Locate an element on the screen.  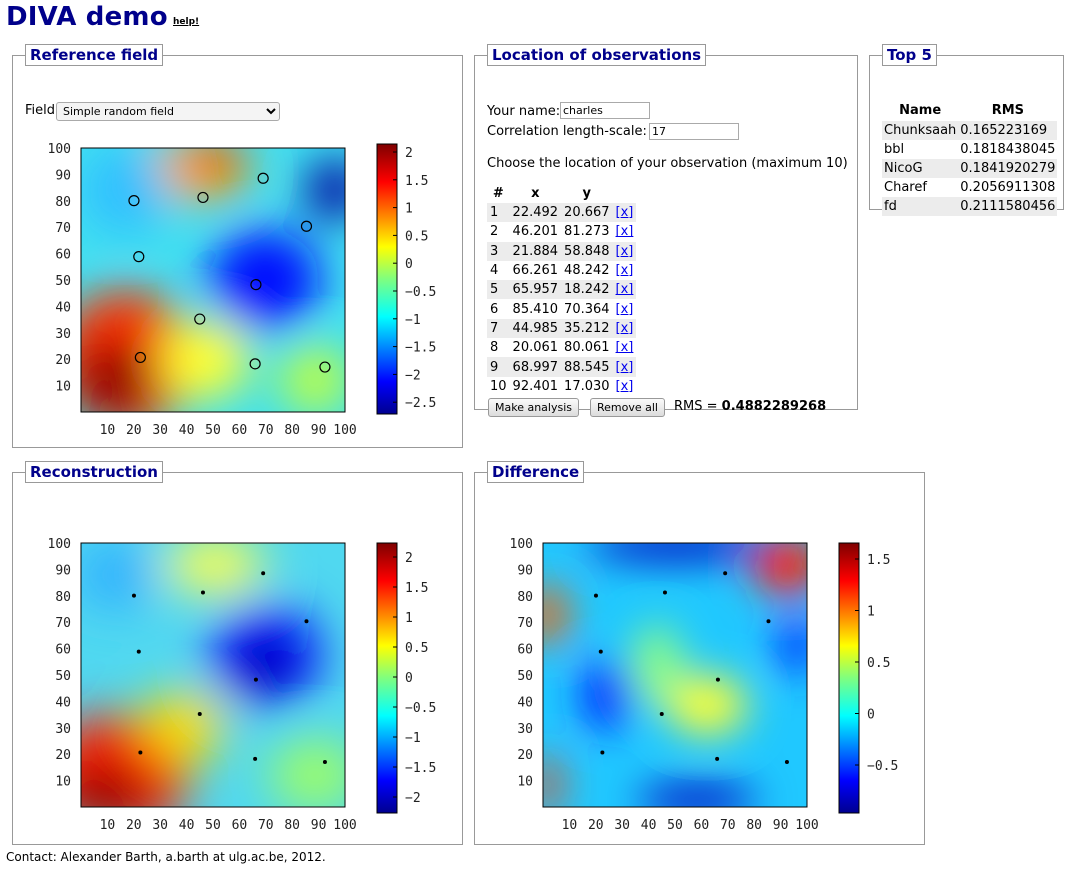
top5-name: NicoG is located at coordinates (920, 168).